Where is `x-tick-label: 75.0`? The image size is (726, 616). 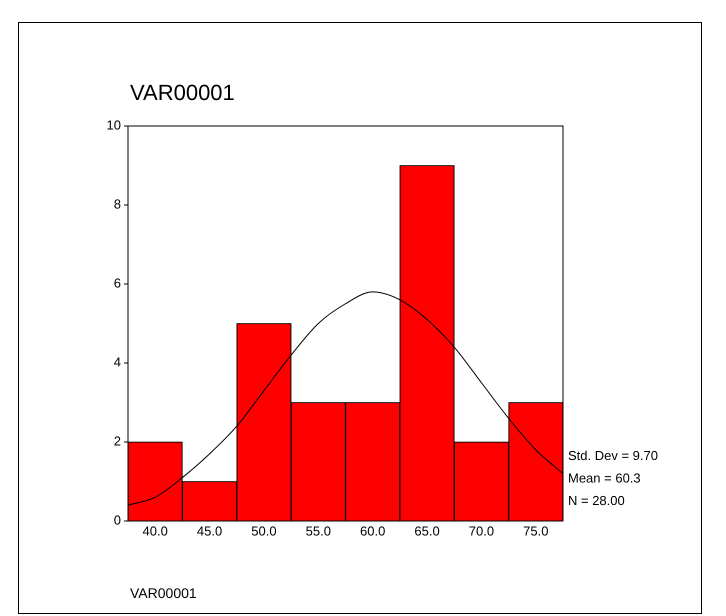 x-tick-label: 75.0 is located at coordinates (535, 530).